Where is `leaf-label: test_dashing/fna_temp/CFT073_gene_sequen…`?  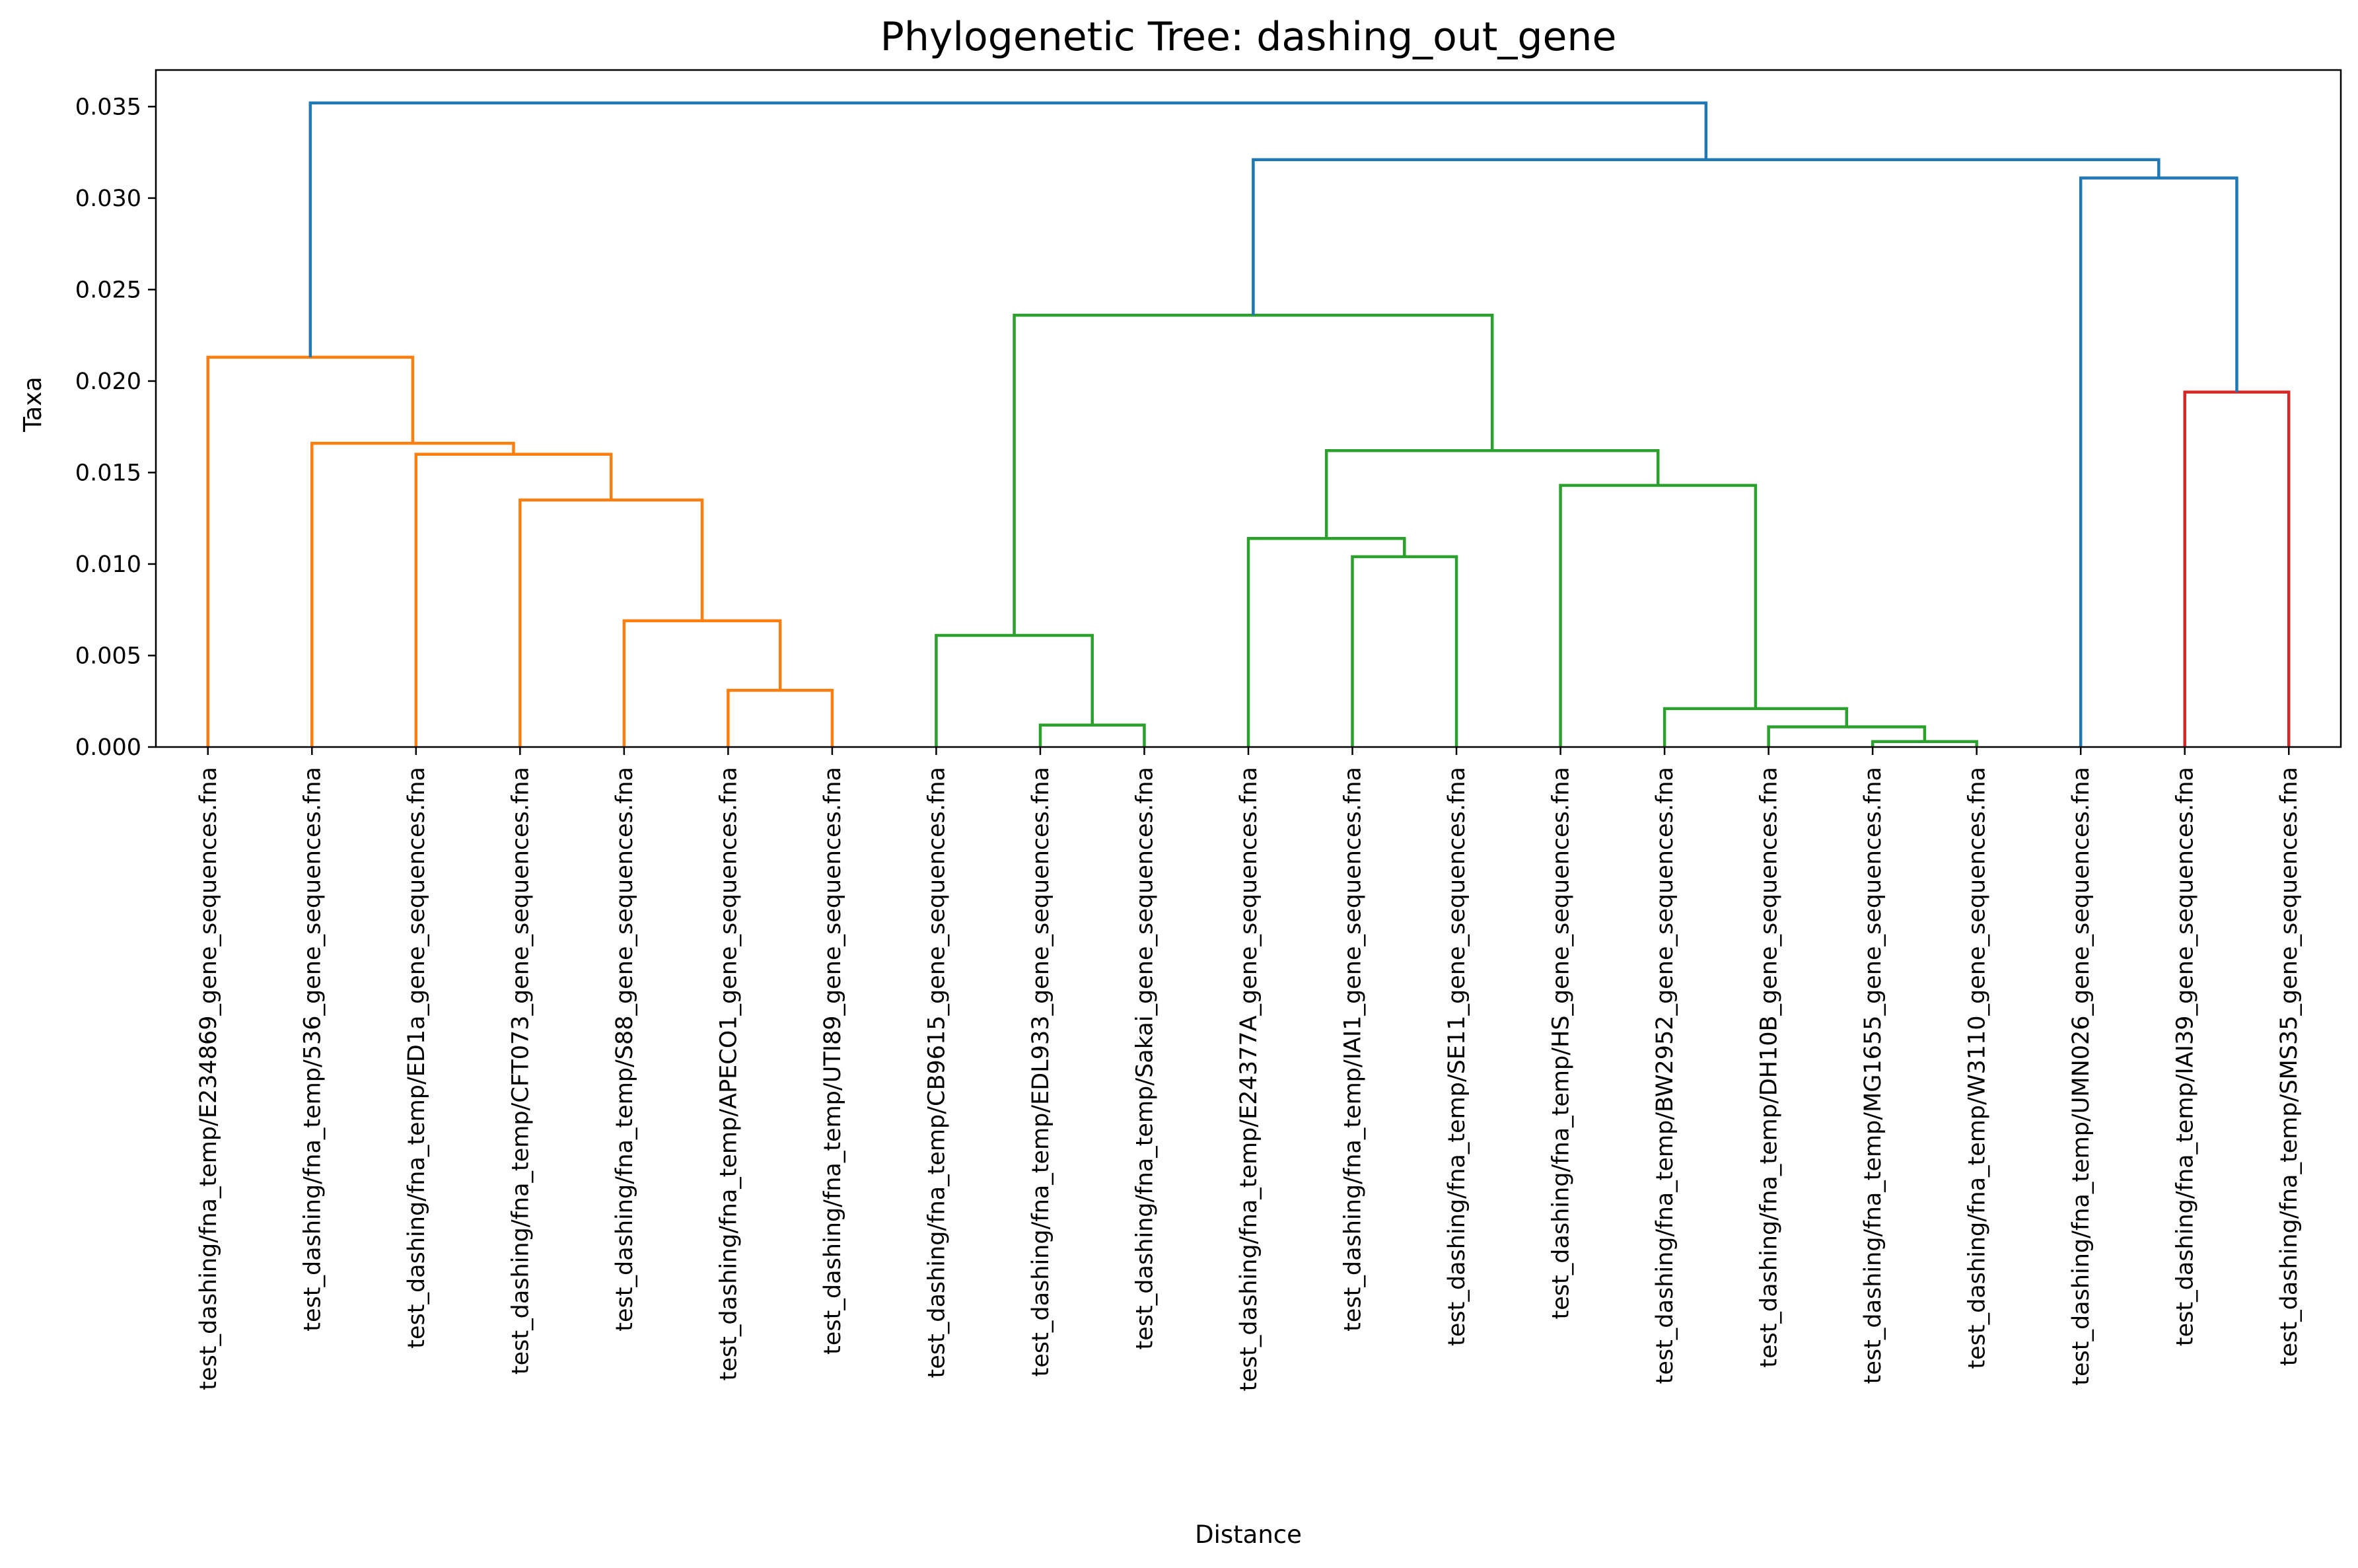
leaf-label: test_dashing/fna_temp/CFT073_gene_sequen… is located at coordinates (520, 1070).